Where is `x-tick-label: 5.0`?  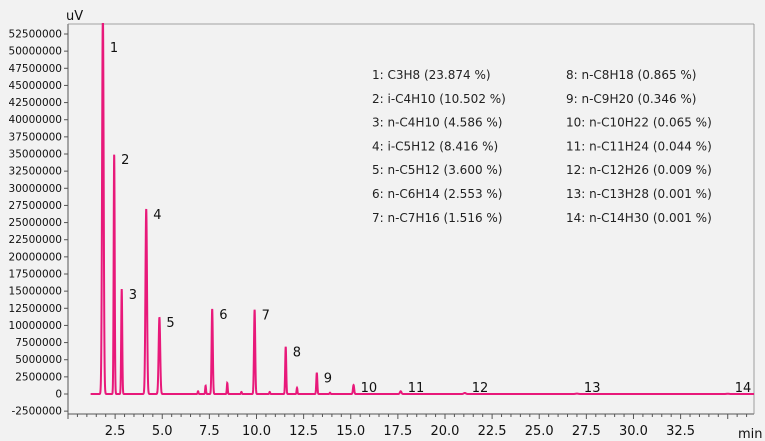 x-tick-label: 5.0 is located at coordinates (162, 431).